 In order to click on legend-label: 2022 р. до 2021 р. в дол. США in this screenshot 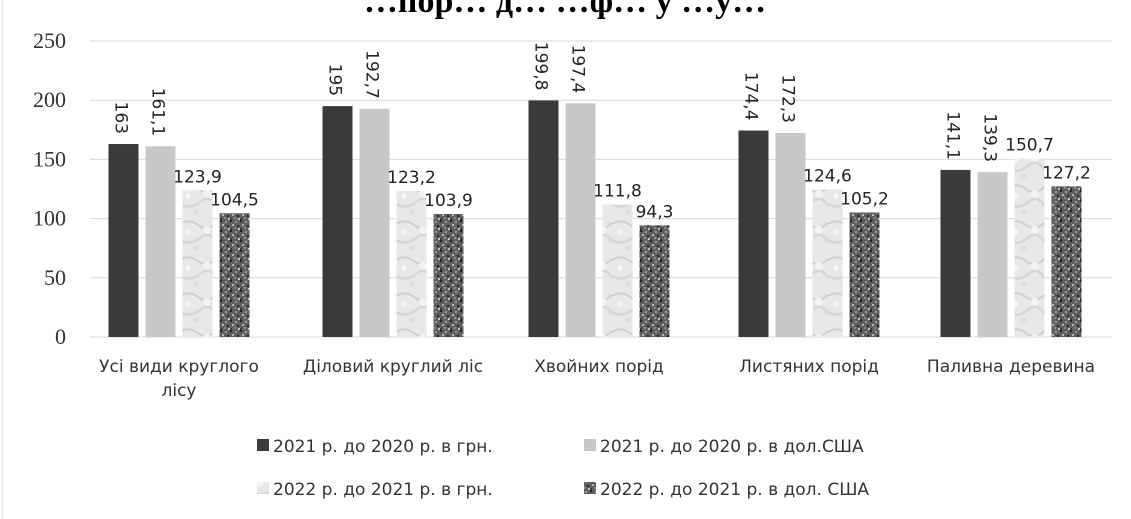, I will do `click(734, 490)`.